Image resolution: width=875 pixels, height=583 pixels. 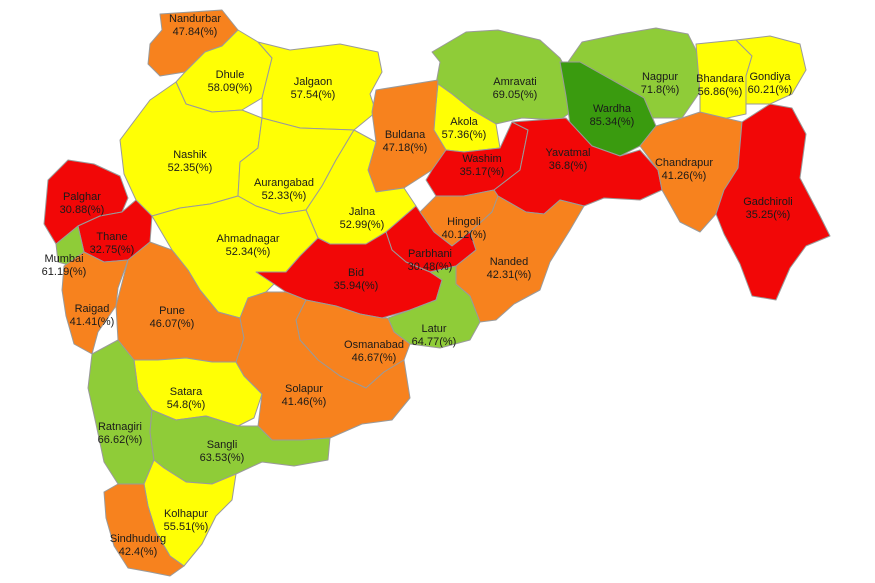 I want to click on district-name: Hingoli, so click(x=464, y=222).